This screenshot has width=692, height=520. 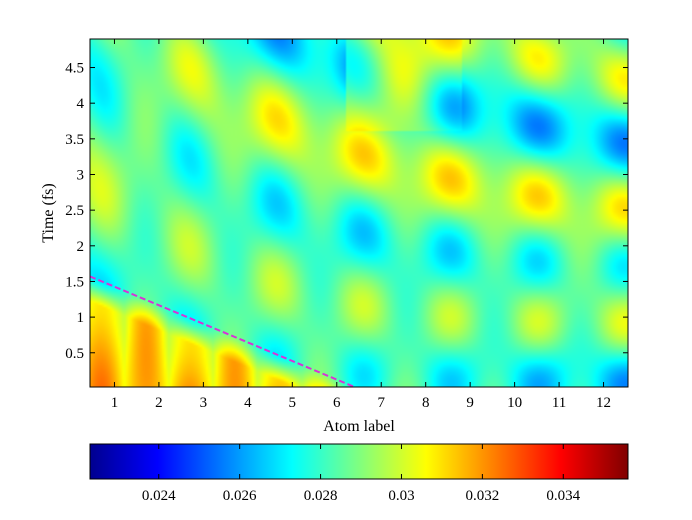 I want to click on y-tick-label: 3.5, so click(x=74, y=140).